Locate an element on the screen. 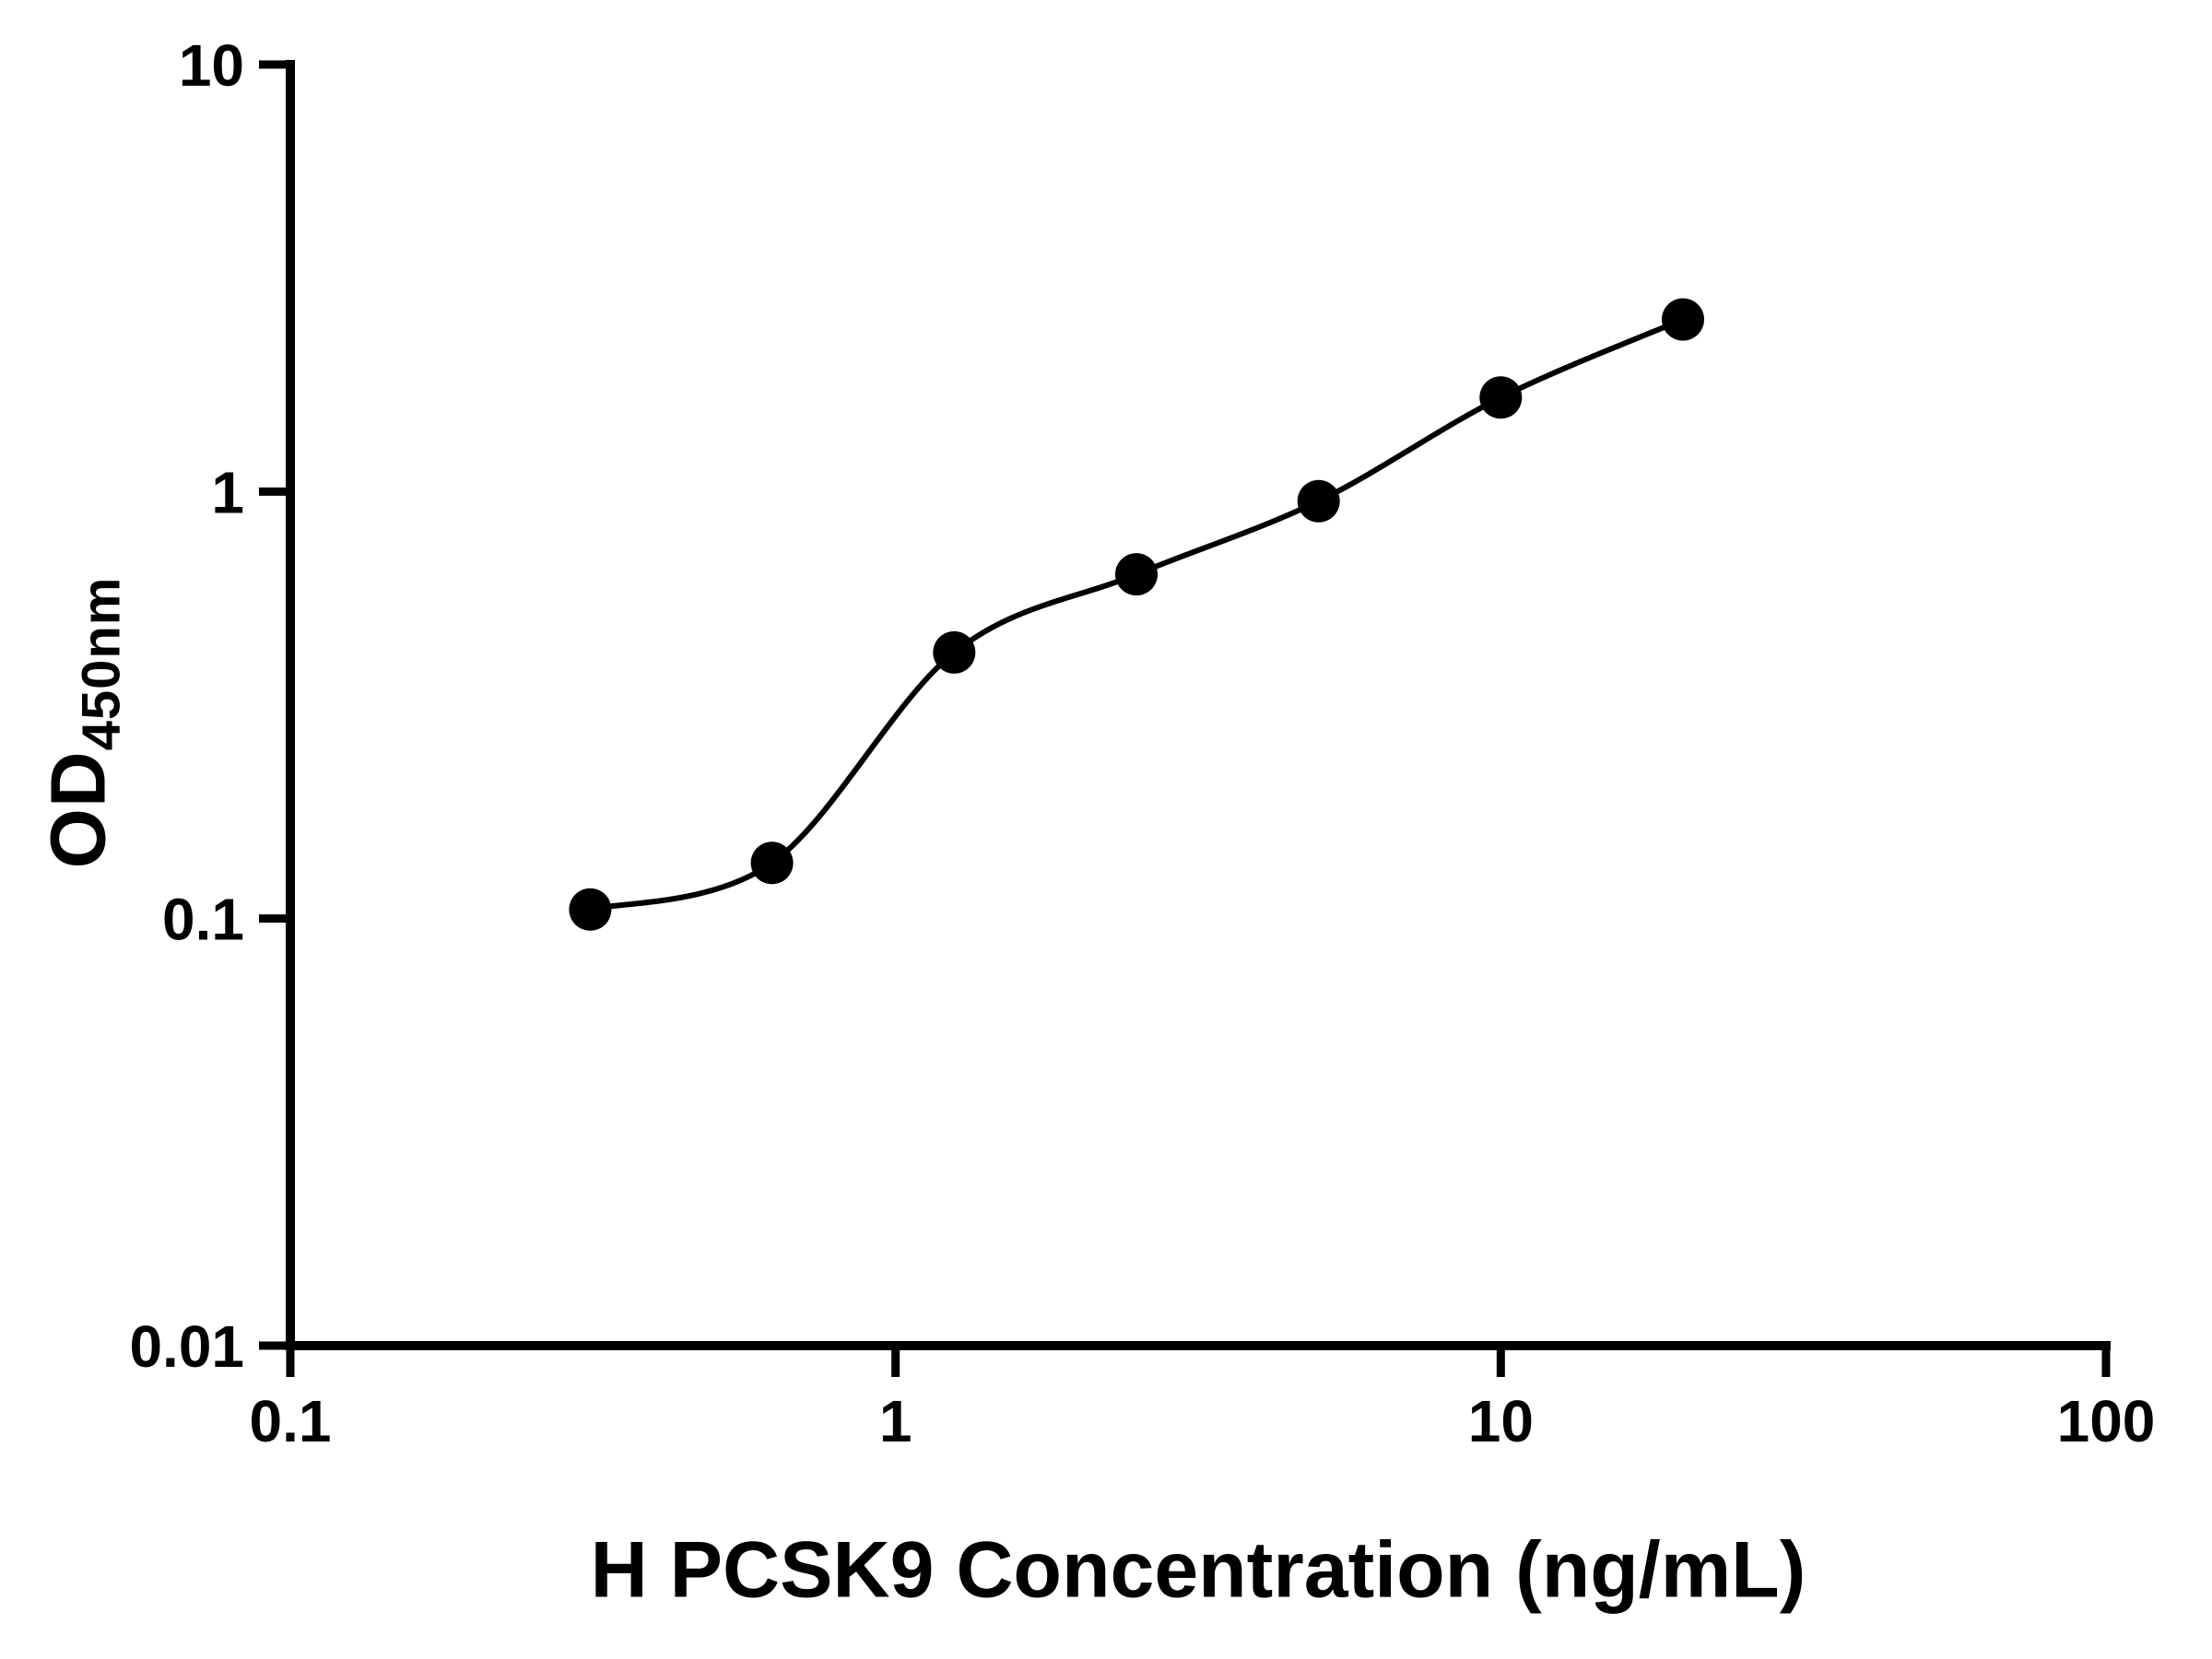 The image size is (2212, 1659). x-axis-label: H PCSK9 Concentration (ng/mL) is located at coordinates (1198, 1570).